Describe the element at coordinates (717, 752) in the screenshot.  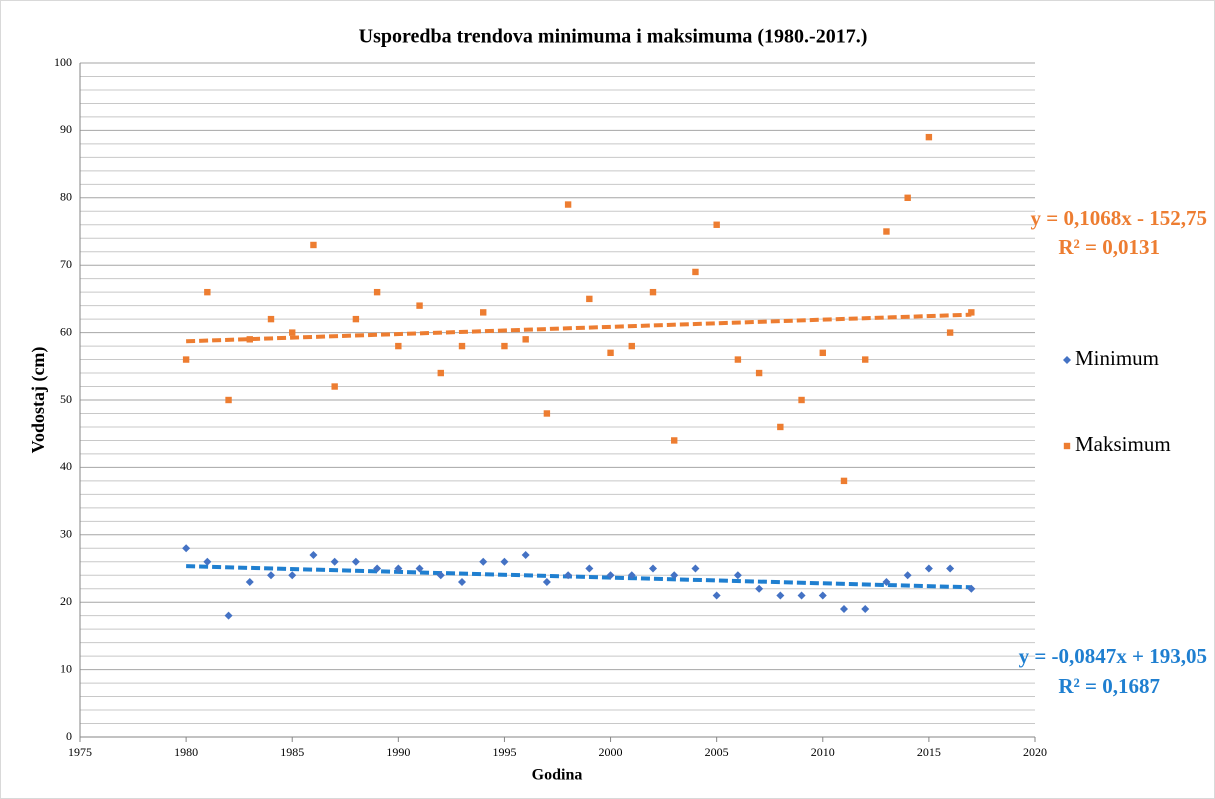
I see `x-tick-label: 2005` at that location.